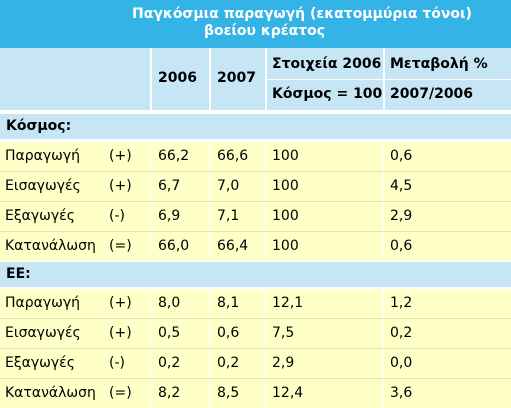 The width and height of the screenshot is (511, 408). What do you see at coordinates (401, 393) in the screenshot?
I see `row-change: 3,6` at bounding box center [401, 393].